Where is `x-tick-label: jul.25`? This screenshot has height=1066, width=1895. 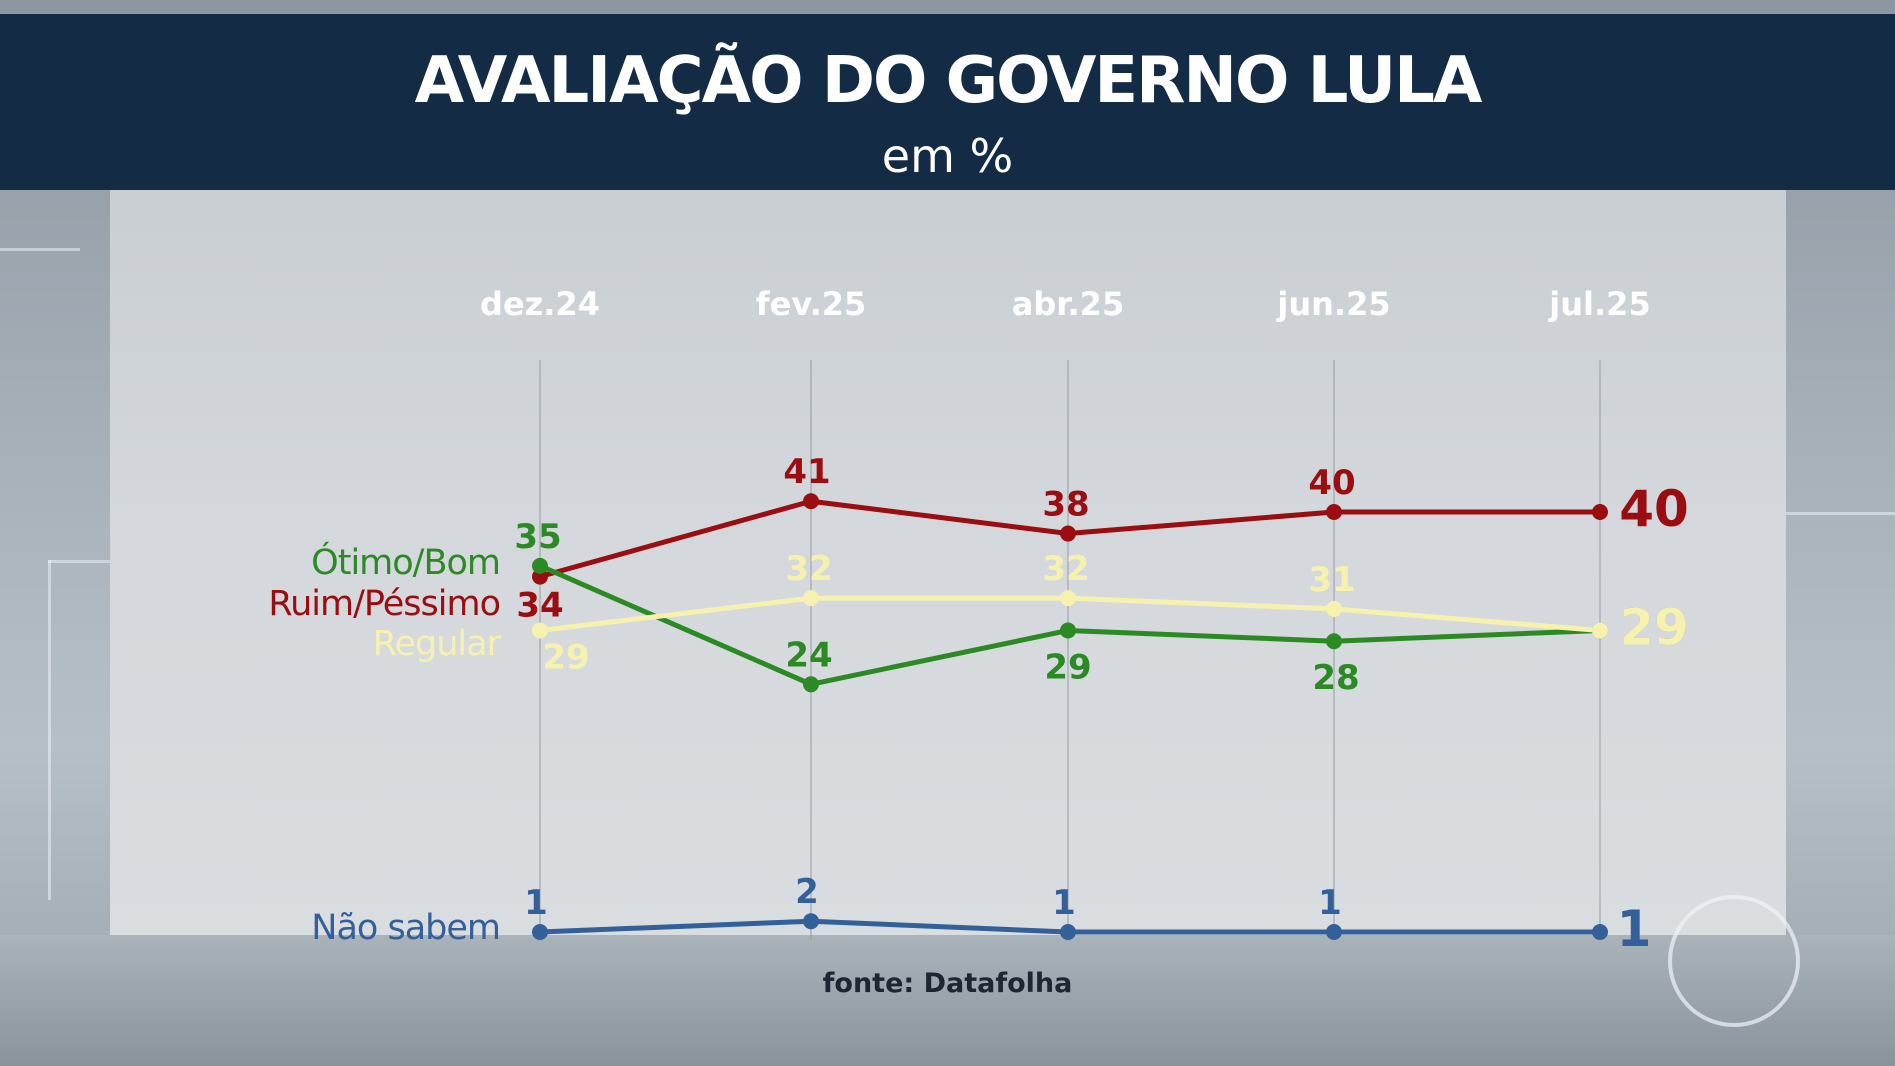
x-tick-label: jul.25 is located at coordinates (1600, 304).